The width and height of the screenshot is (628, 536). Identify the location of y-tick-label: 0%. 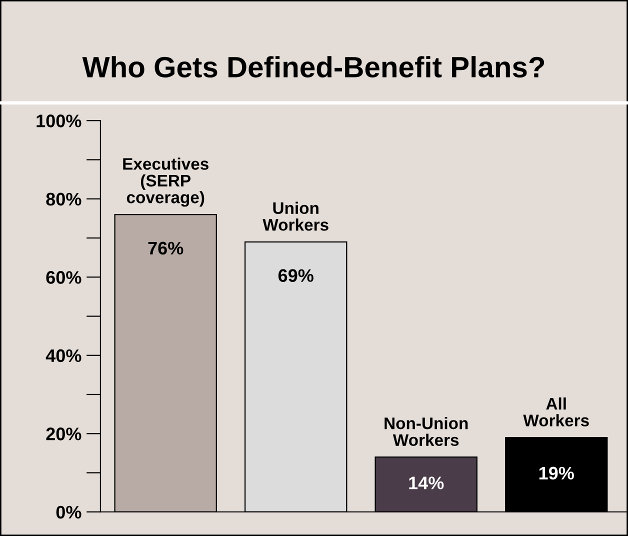
(69, 512).